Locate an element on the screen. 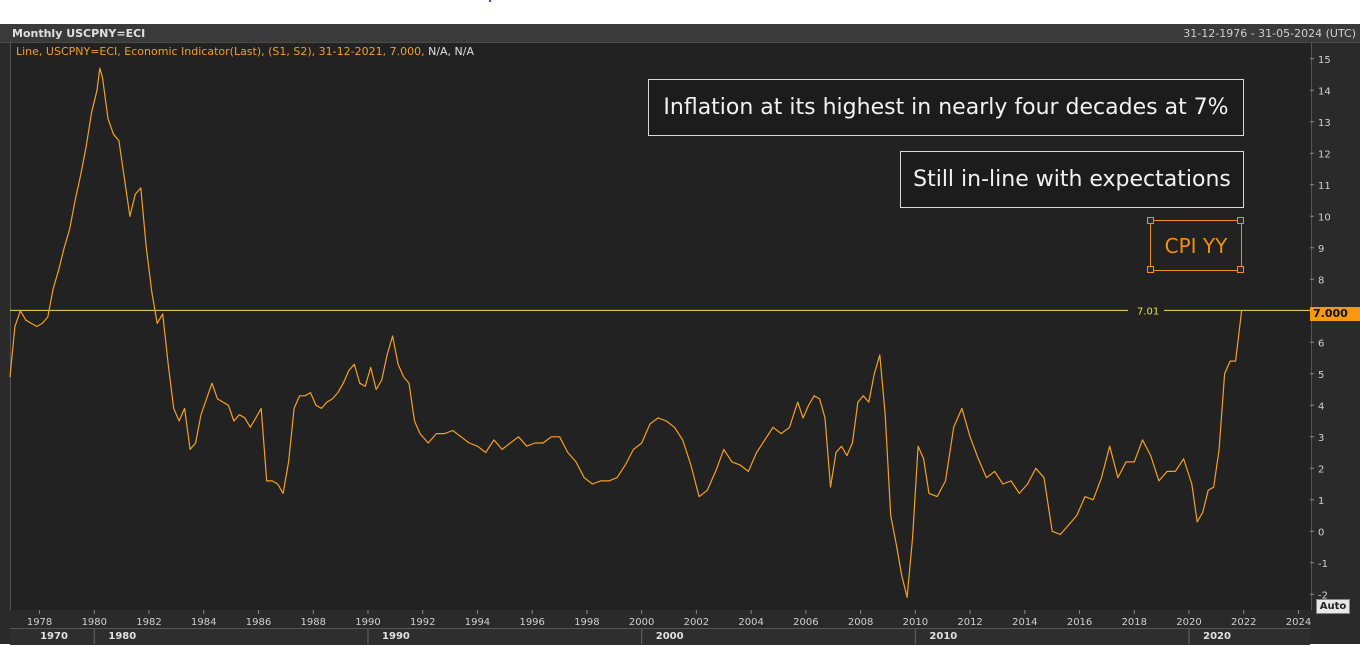  x-tick-label: 1992 is located at coordinates (422, 622).